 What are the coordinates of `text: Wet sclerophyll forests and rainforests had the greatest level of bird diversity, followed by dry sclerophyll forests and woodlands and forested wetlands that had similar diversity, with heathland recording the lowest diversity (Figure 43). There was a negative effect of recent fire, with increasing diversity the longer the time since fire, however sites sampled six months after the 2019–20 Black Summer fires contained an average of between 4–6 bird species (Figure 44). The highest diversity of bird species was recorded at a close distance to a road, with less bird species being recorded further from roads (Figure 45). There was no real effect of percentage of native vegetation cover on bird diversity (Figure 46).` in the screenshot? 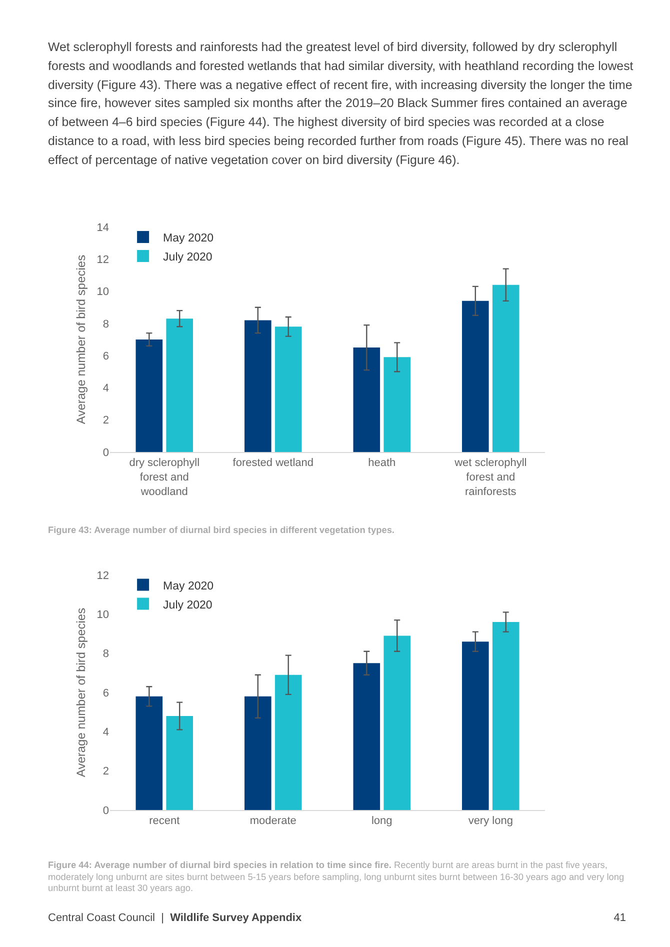 It's located at (341, 104).